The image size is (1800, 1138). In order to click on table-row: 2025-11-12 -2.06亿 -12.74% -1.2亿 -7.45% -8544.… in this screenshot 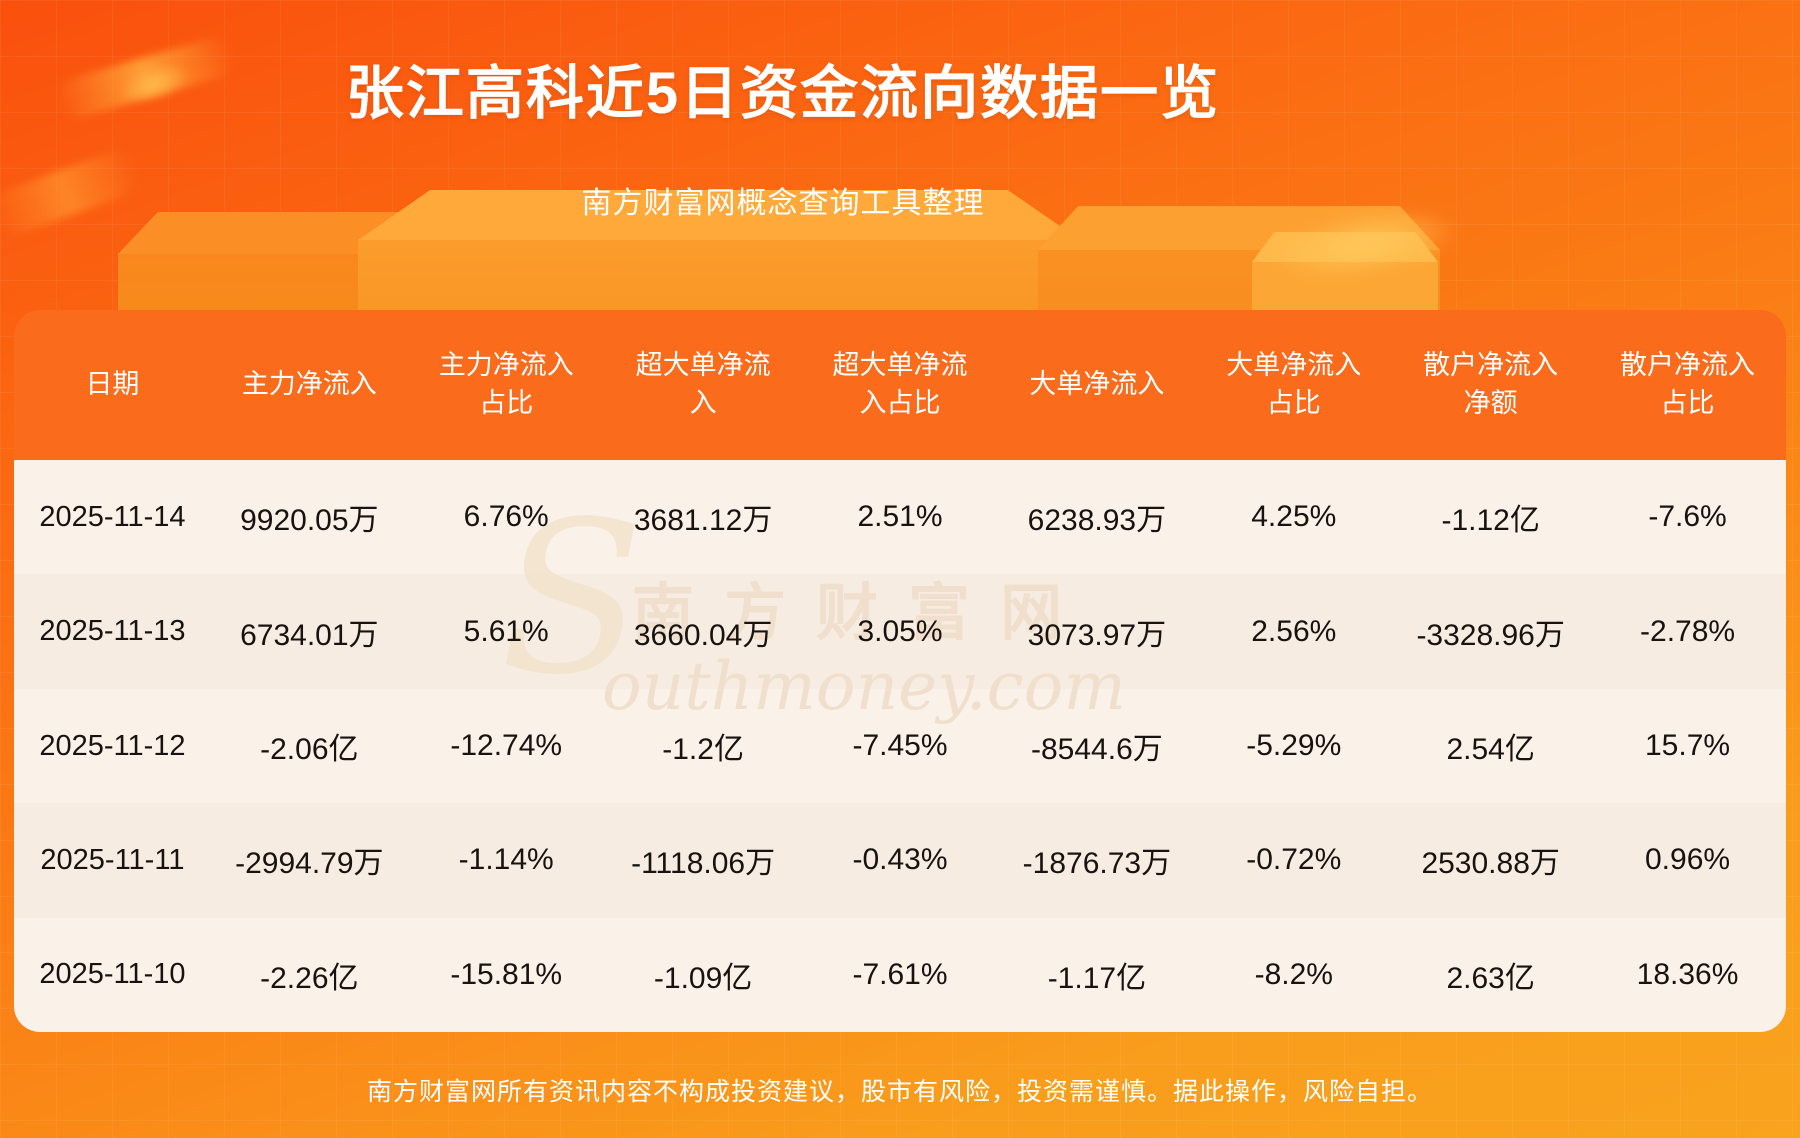, I will do `click(900, 746)`.